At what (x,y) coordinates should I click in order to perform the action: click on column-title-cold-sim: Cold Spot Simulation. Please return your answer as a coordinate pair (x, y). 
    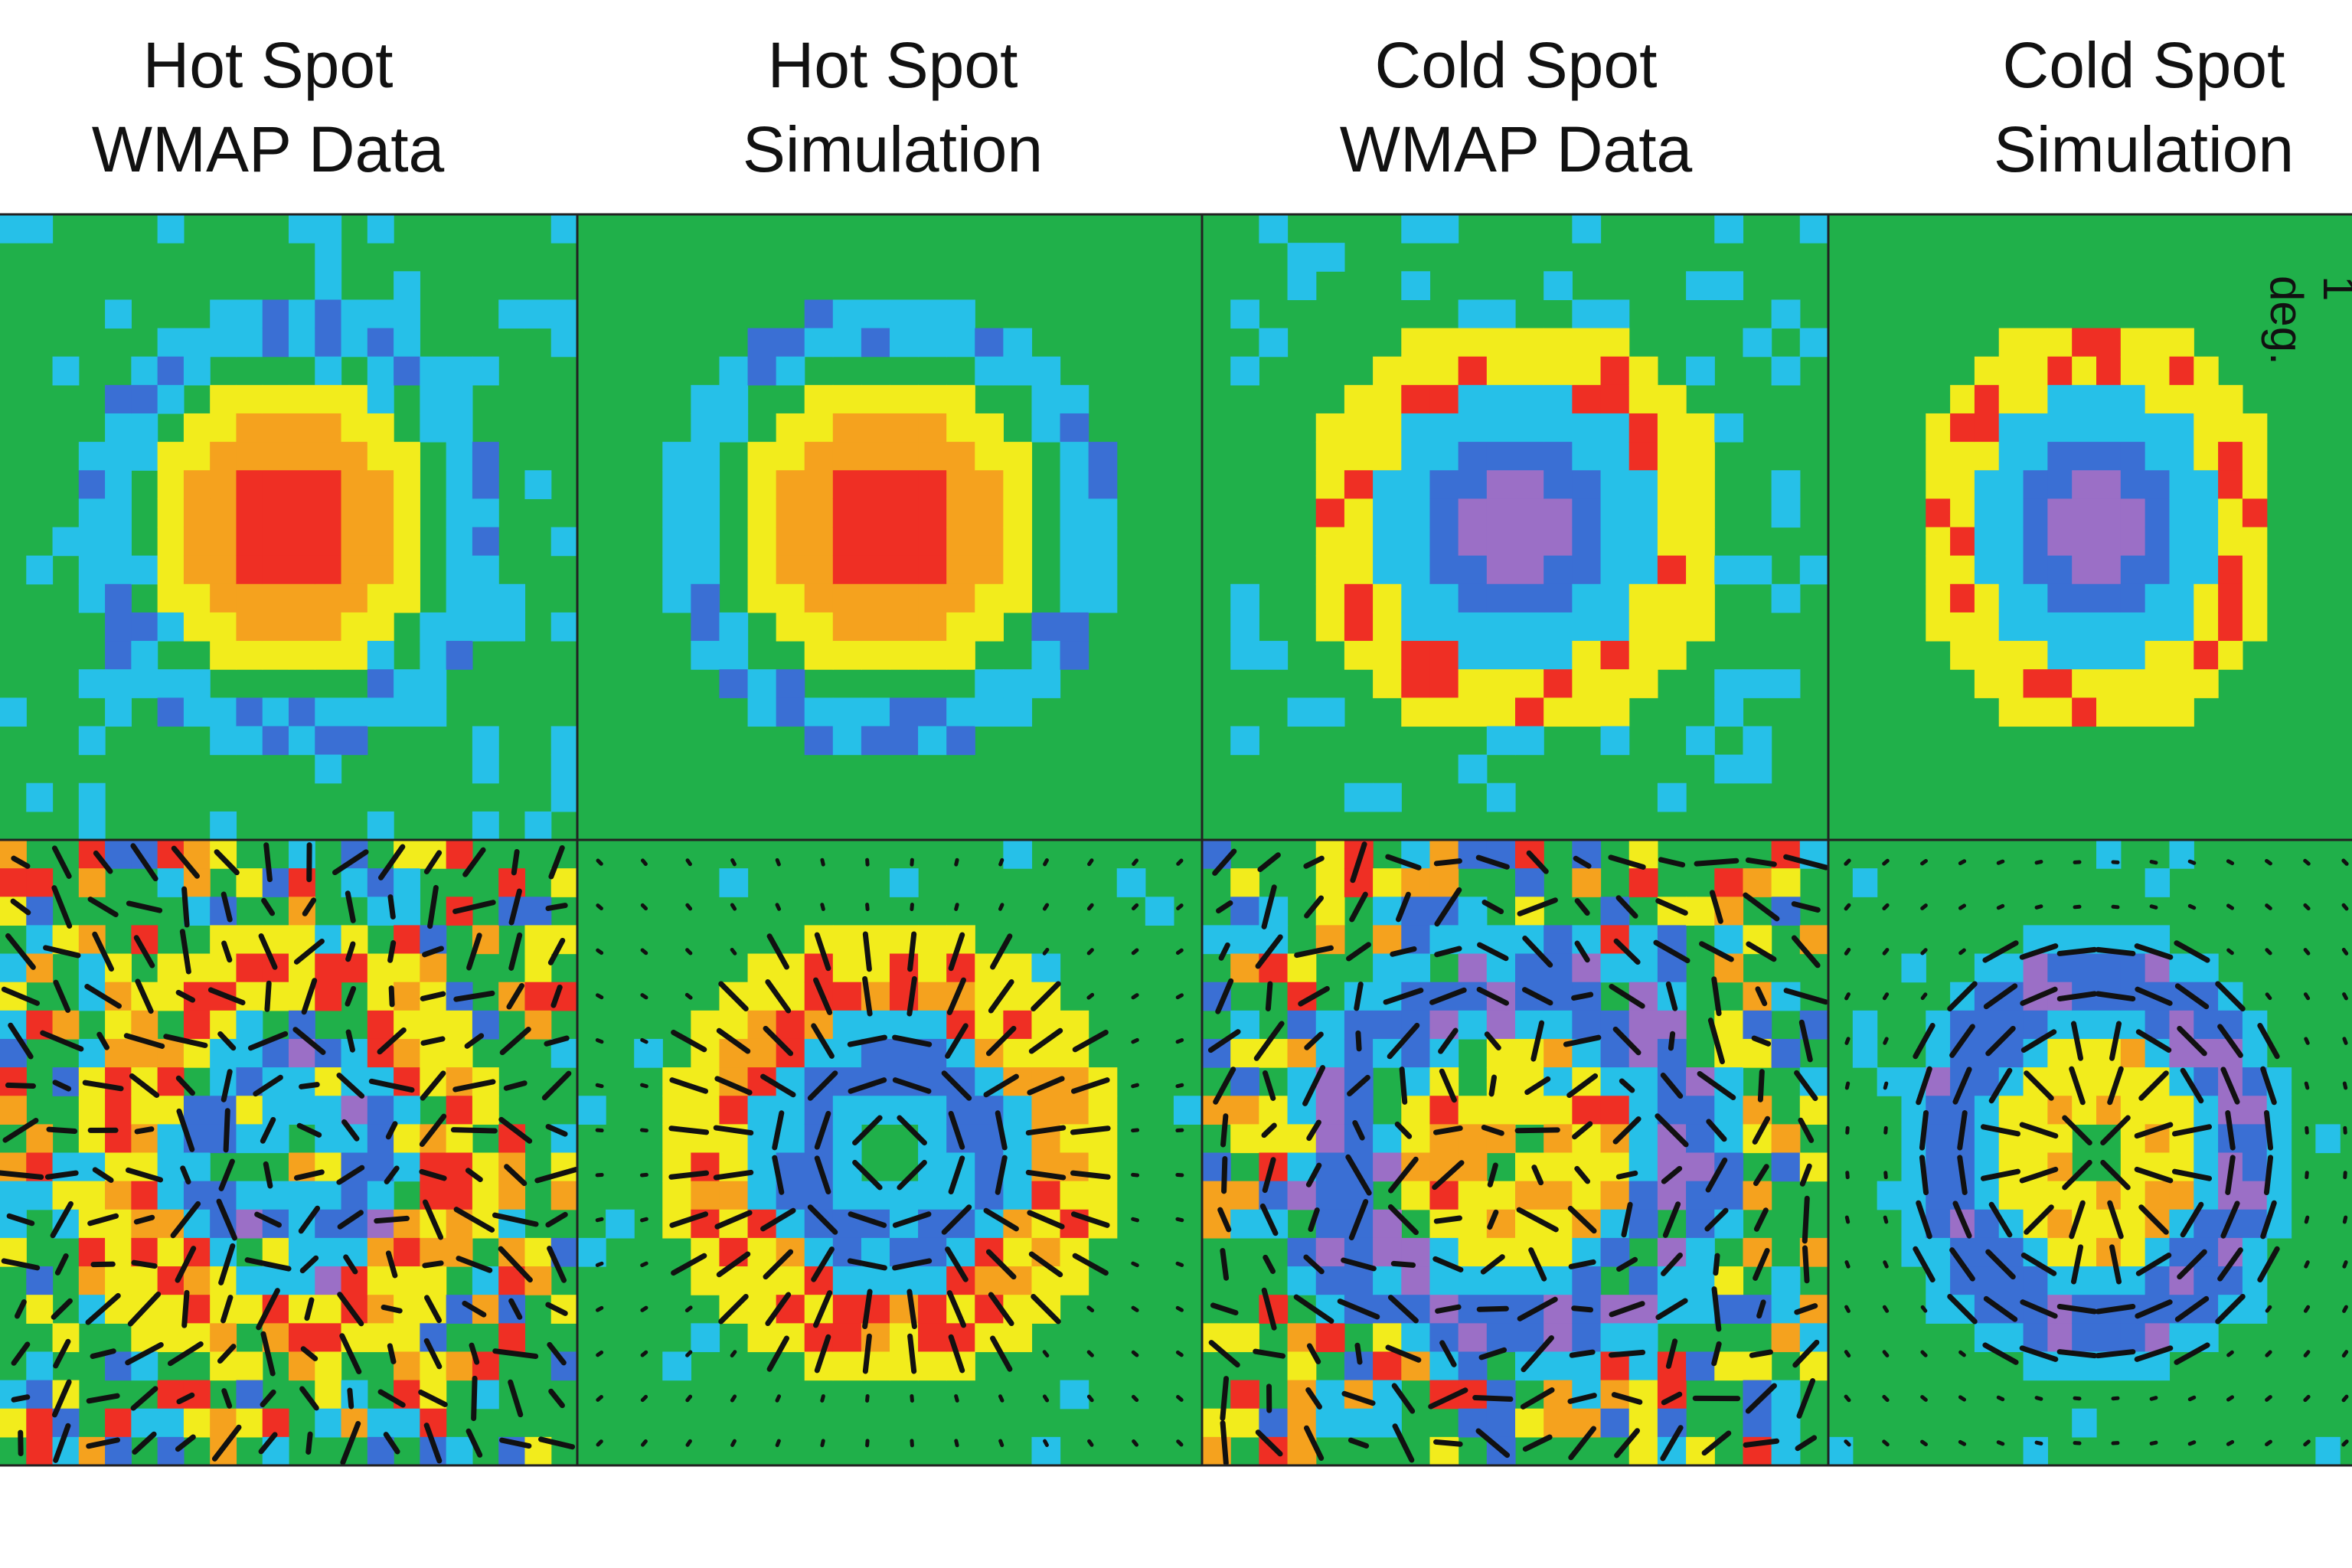
    Looking at the image, I should click on (2114, 107).